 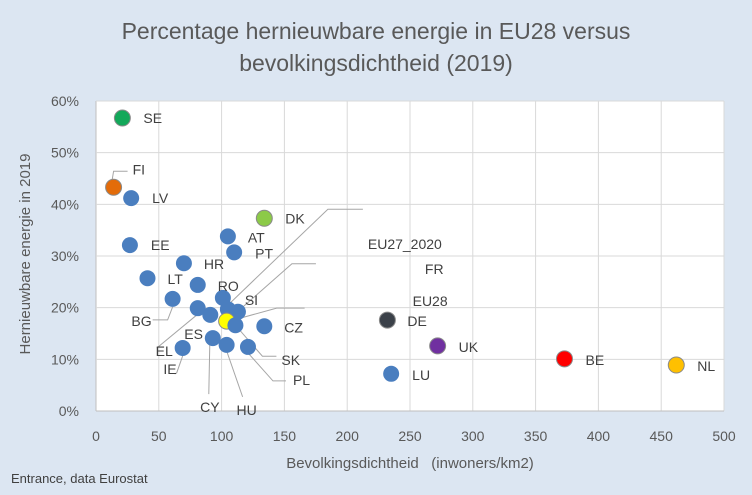 I want to click on x-tick-label: 50, so click(x=159, y=436).